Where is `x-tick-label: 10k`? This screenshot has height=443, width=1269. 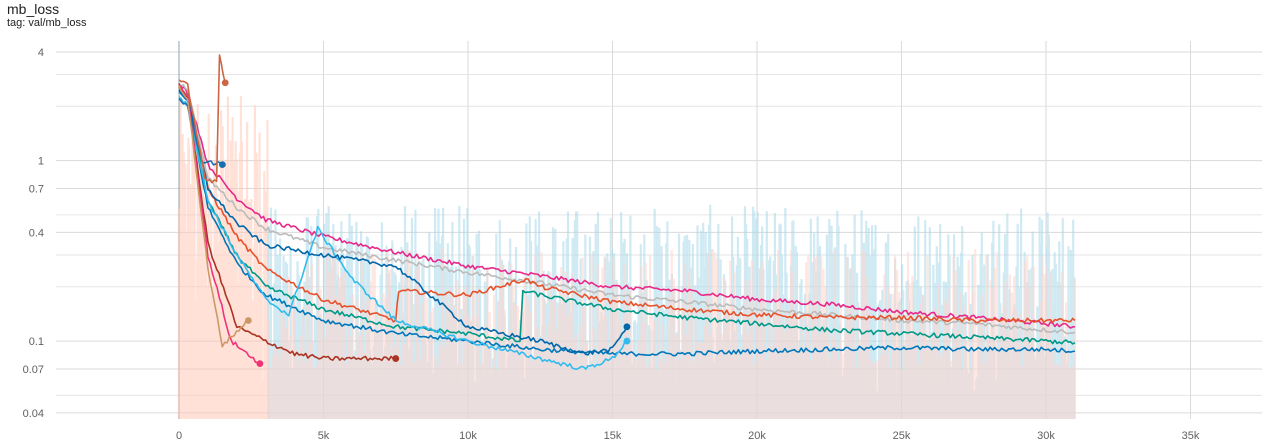 x-tick-label: 10k is located at coordinates (468, 436).